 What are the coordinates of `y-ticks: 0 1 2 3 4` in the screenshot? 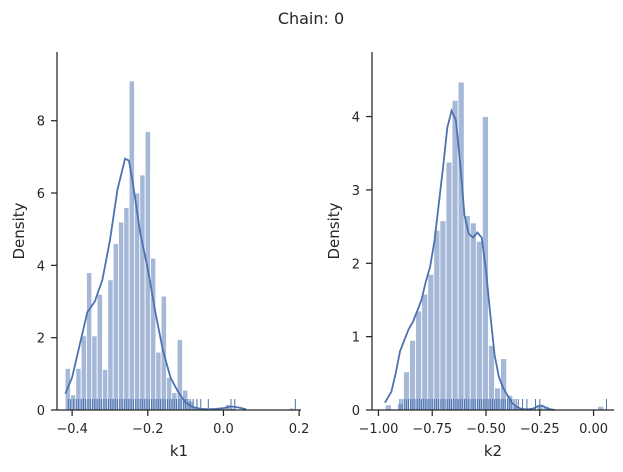 It's located at (362, 265).